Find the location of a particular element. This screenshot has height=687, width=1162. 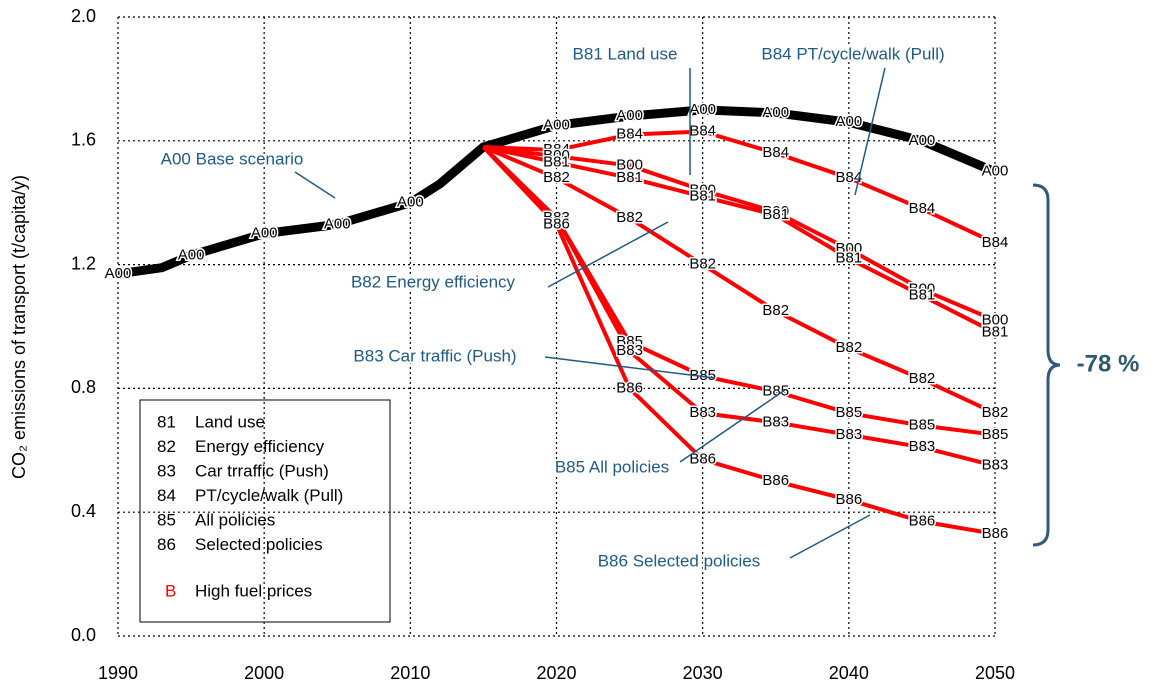

y-tick-label: 1.6 is located at coordinates (83, 140).